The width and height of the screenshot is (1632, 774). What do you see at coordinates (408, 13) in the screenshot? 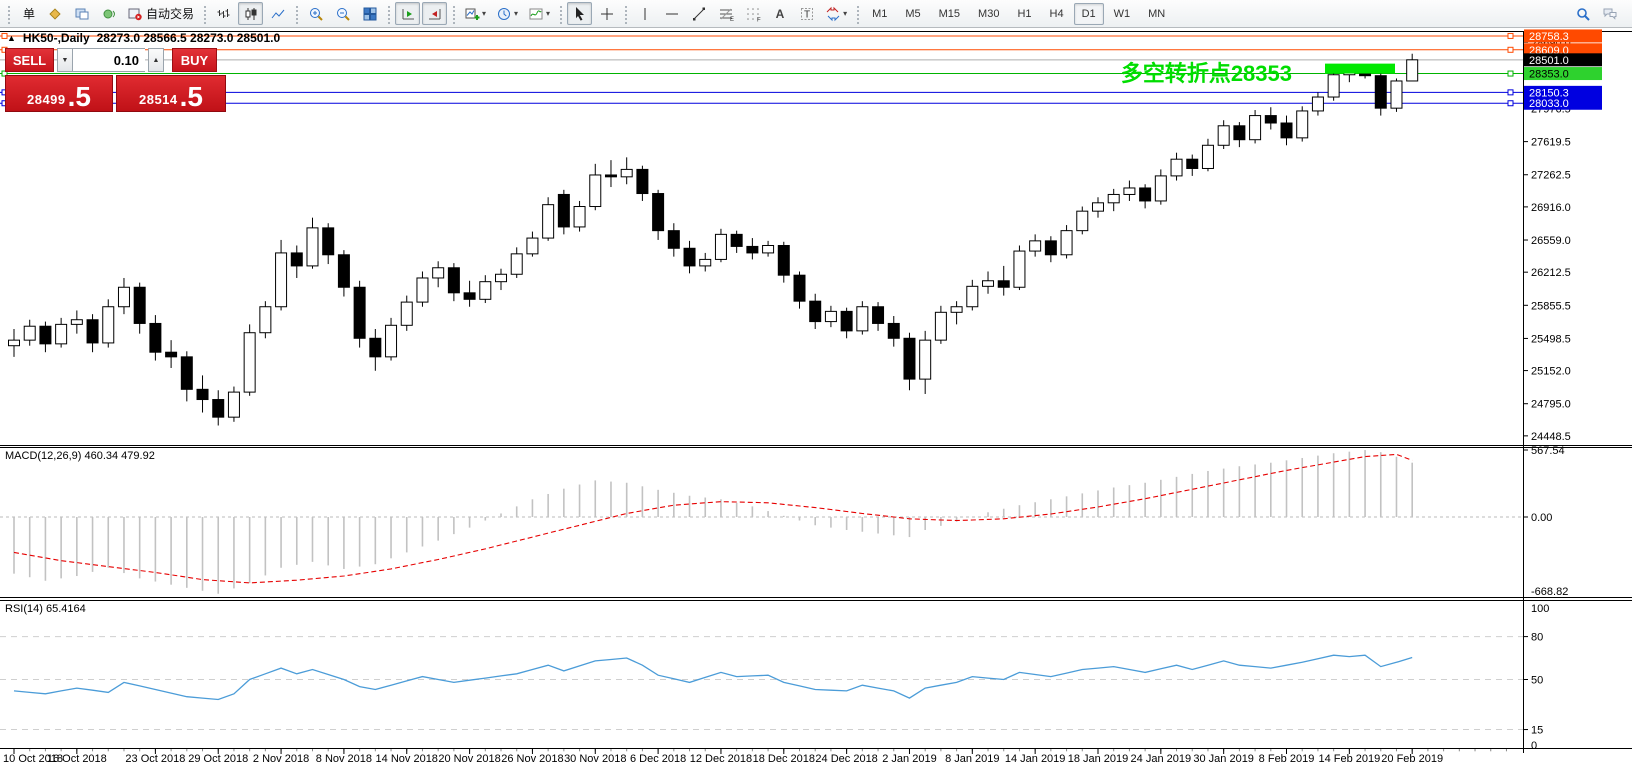
I see `auto-scroll-button` at bounding box center [408, 13].